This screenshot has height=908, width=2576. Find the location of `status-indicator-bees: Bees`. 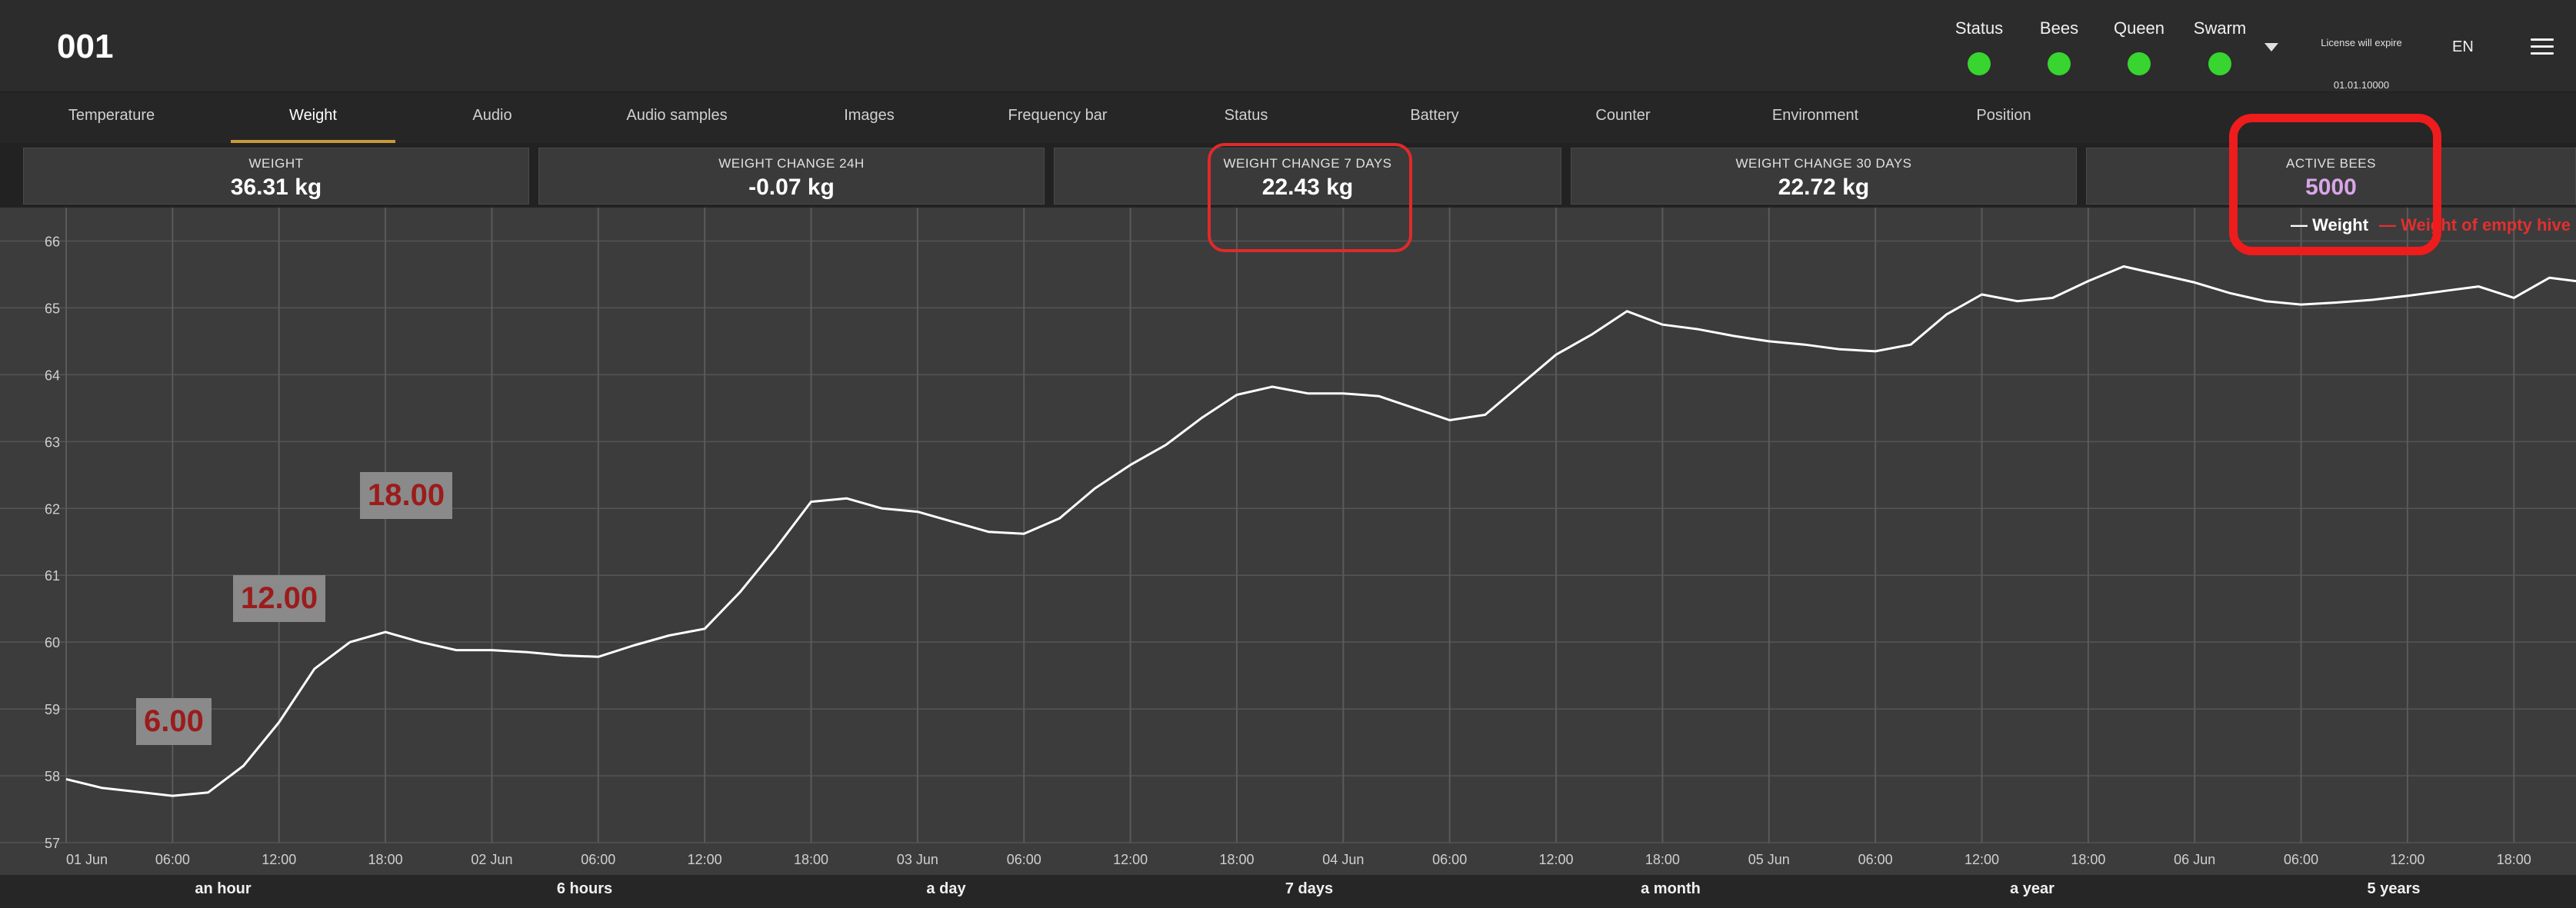

status-indicator-bees: Bees is located at coordinates (2059, 46).